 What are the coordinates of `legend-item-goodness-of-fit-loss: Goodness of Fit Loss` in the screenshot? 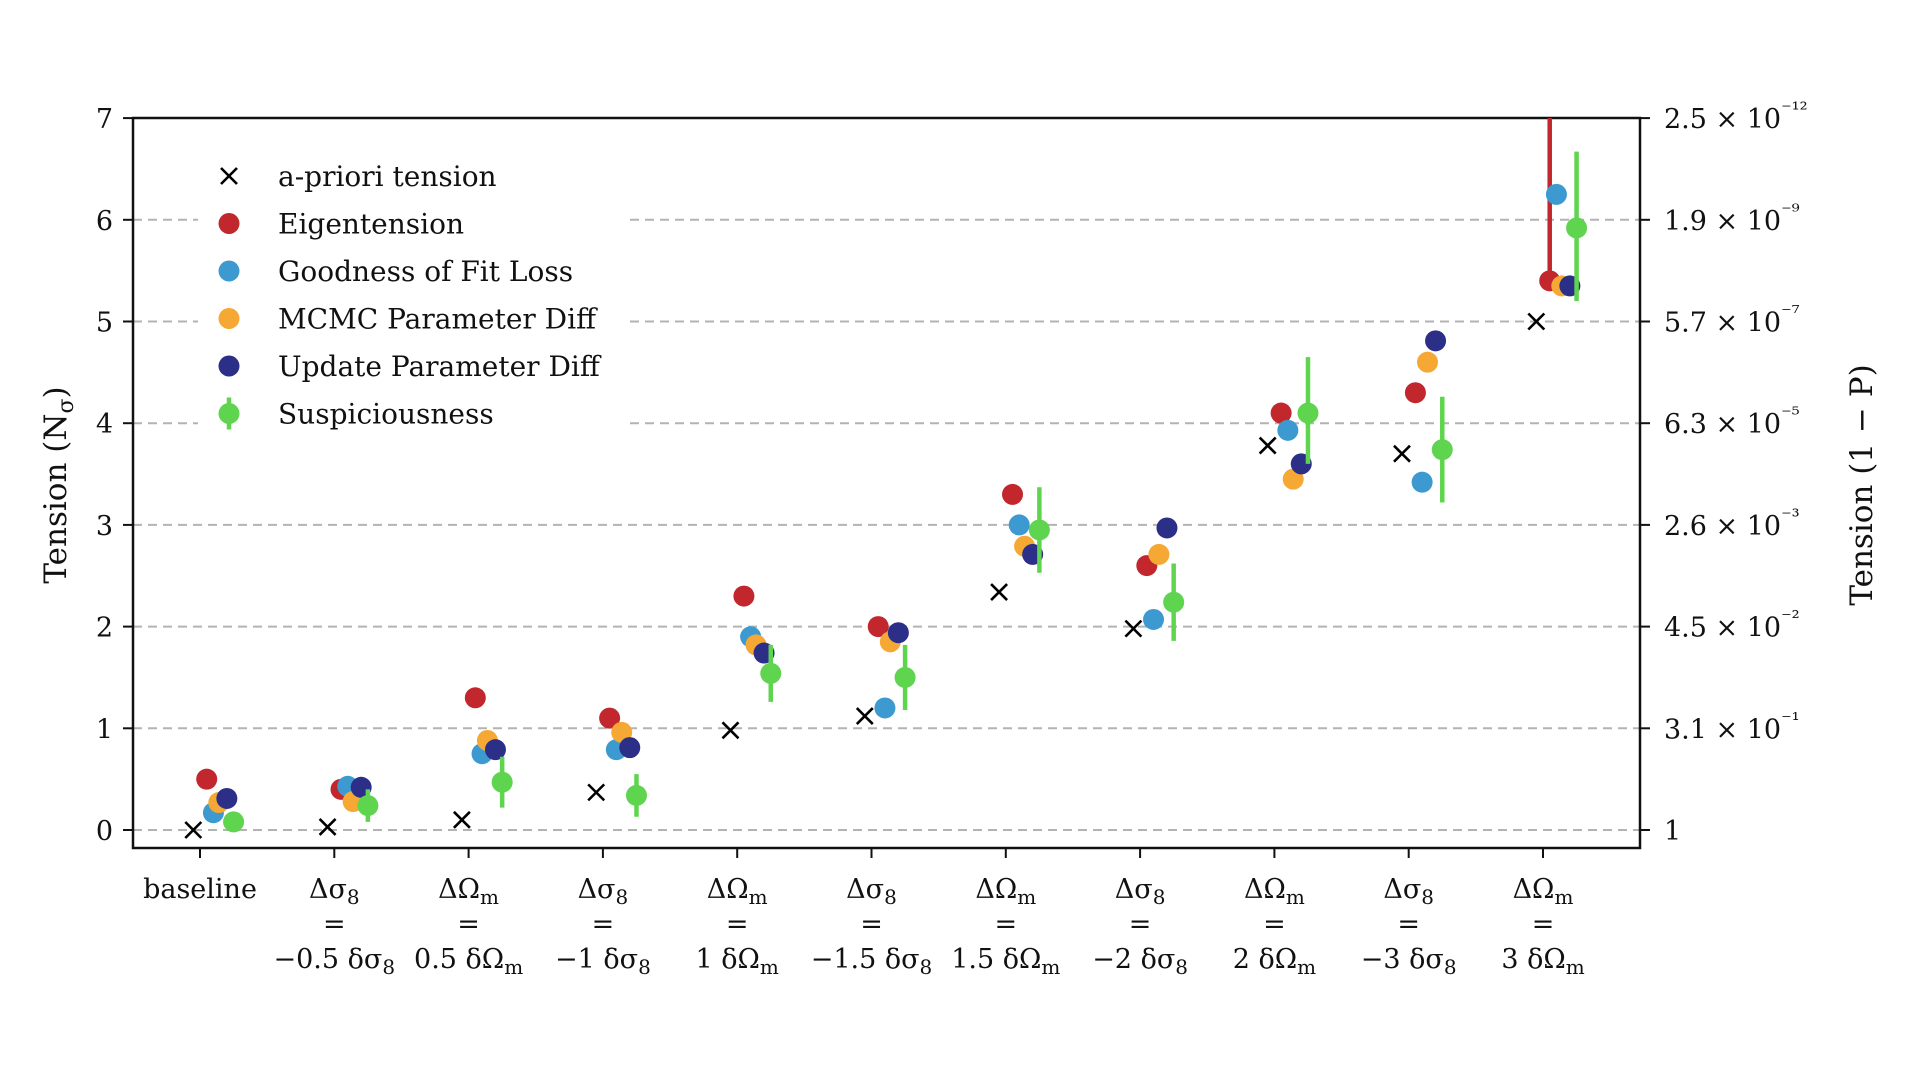 It's located at (395, 271).